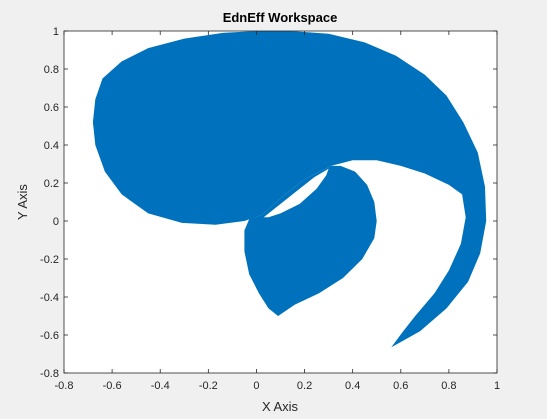  What do you see at coordinates (64, 386) in the screenshot?
I see `x-tick-label: -0.8` at bounding box center [64, 386].